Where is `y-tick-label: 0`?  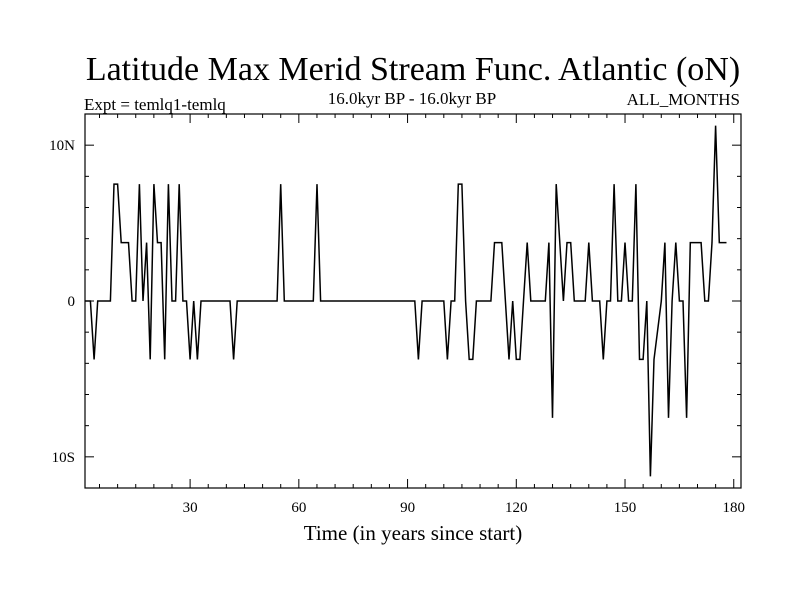 y-tick-label: 0 is located at coordinates (72, 302).